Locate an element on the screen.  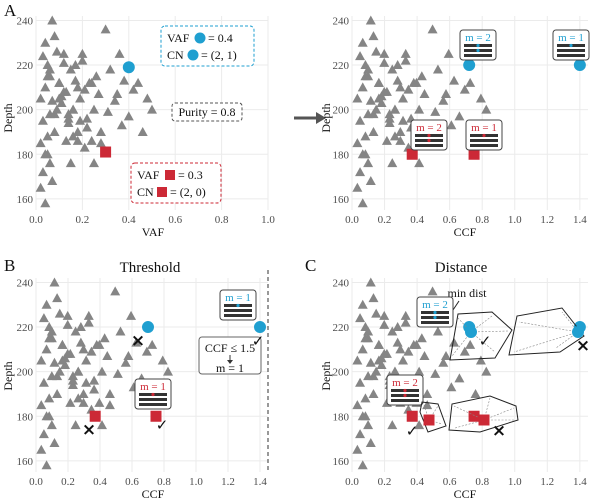
multiplicity-box: m = 1 is located at coordinates (571, 45).